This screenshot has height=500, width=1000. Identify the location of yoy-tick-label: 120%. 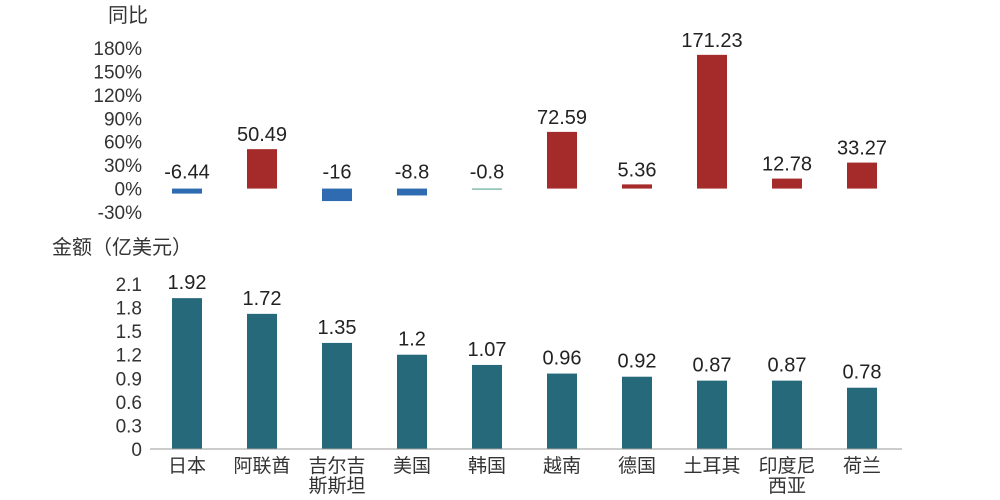
(117, 96).